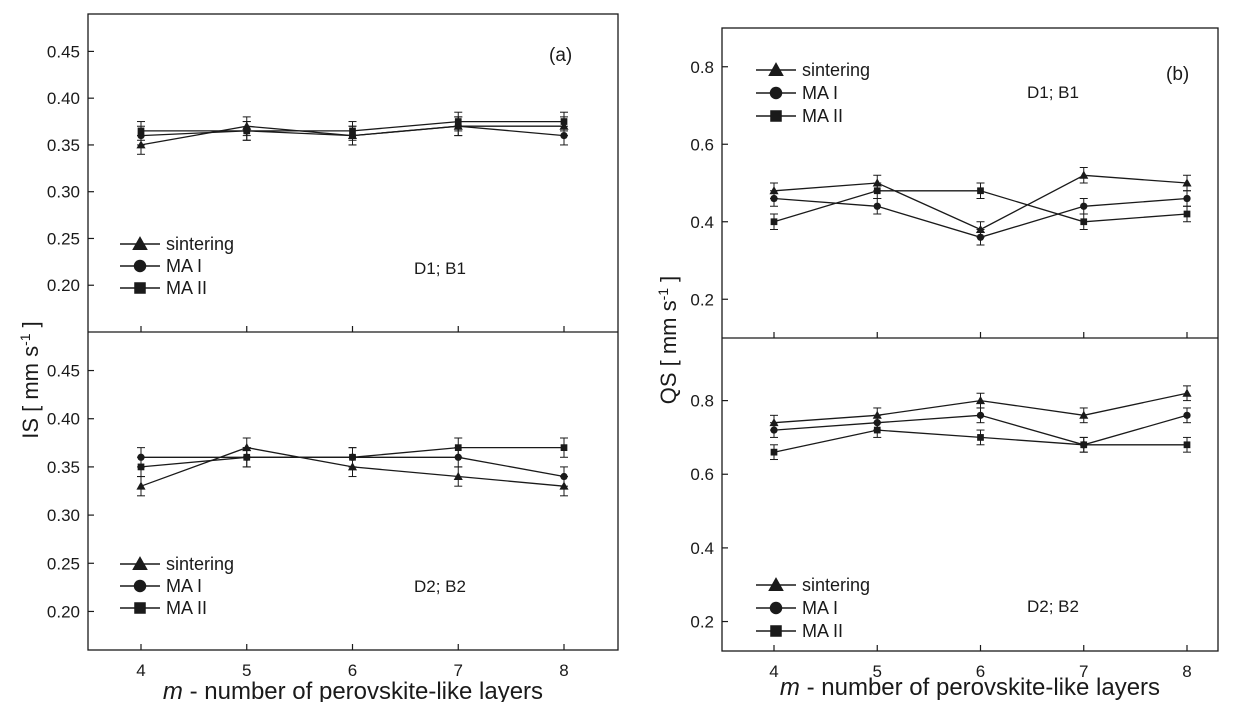  I want to click on panel-a-top-y-tick-label: 0.40, so click(63, 98).